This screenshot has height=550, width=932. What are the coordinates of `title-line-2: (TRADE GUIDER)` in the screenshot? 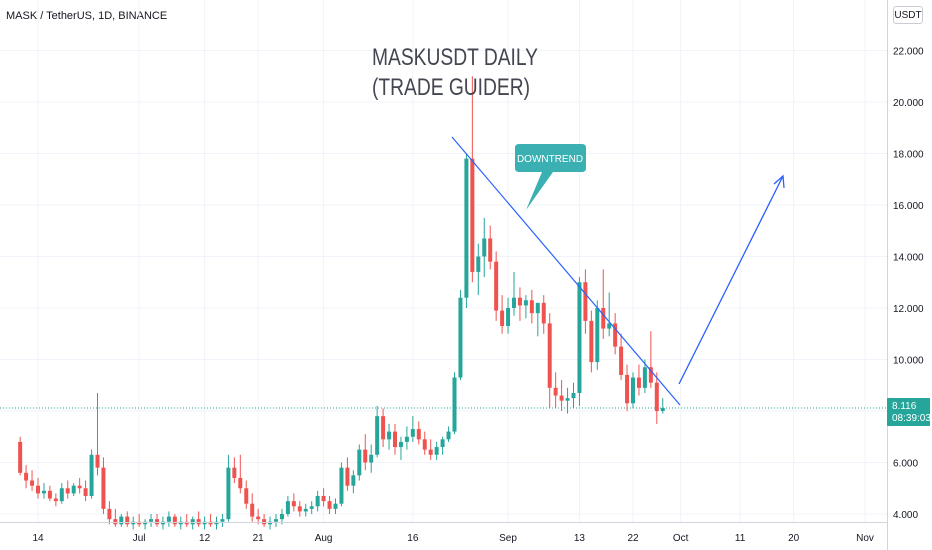 It's located at (451, 87).